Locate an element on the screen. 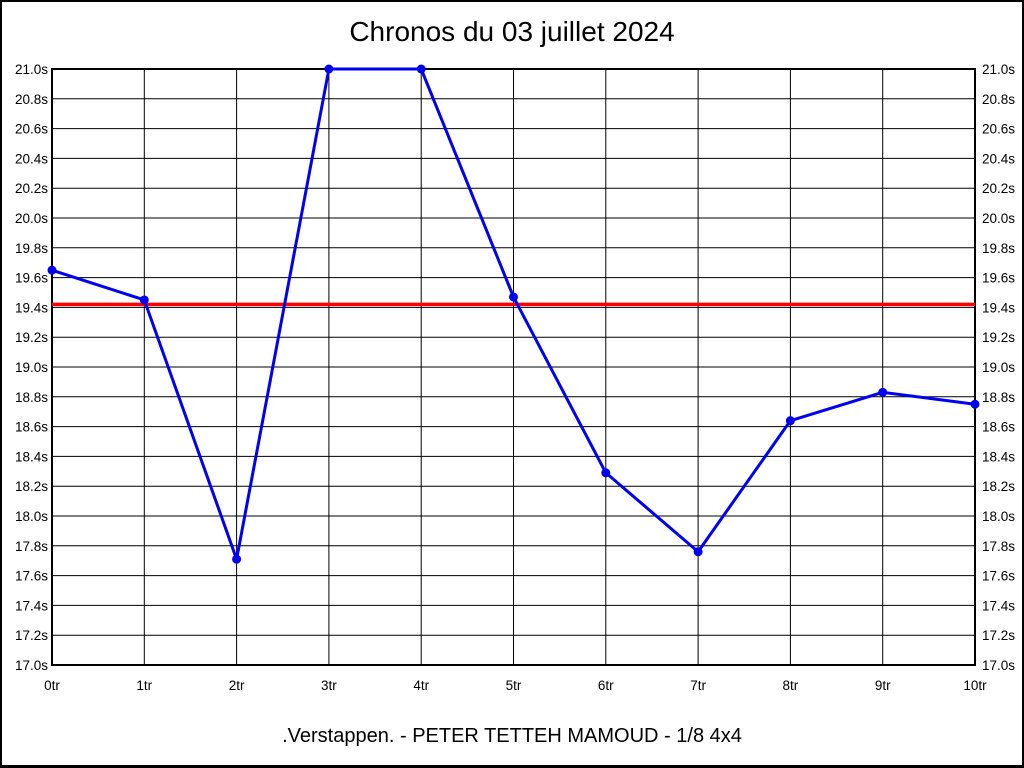 This screenshot has height=768, width=1024. y-axis-tick-label-right: 20.4s is located at coordinates (998, 158).